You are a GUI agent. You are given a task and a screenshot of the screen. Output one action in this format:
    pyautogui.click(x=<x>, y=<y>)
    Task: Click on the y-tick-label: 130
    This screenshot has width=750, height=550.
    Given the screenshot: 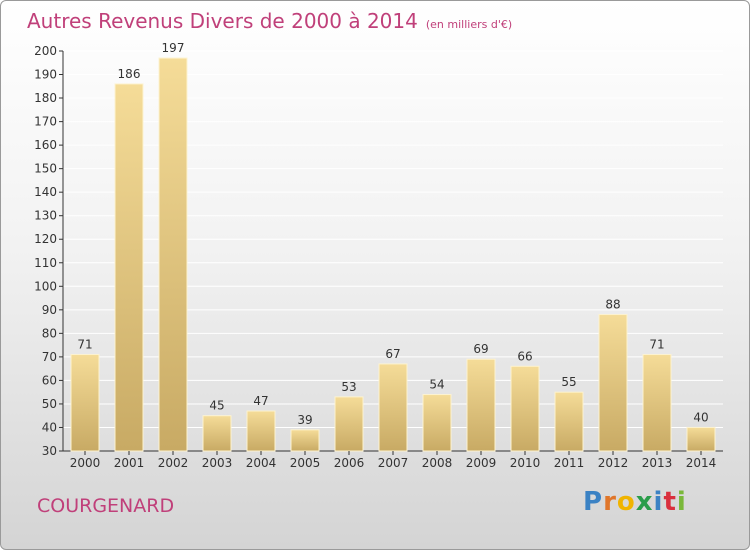 What is the action you would take?
    pyautogui.click(x=45, y=216)
    